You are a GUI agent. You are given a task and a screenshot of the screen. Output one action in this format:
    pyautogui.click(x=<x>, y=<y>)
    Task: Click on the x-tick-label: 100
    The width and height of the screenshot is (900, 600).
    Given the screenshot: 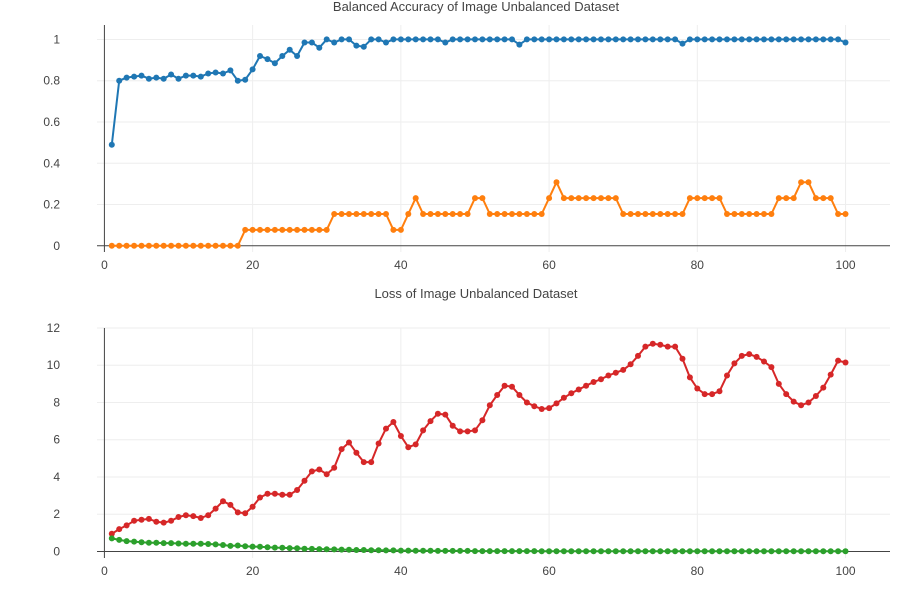 What is the action you would take?
    pyautogui.click(x=846, y=265)
    